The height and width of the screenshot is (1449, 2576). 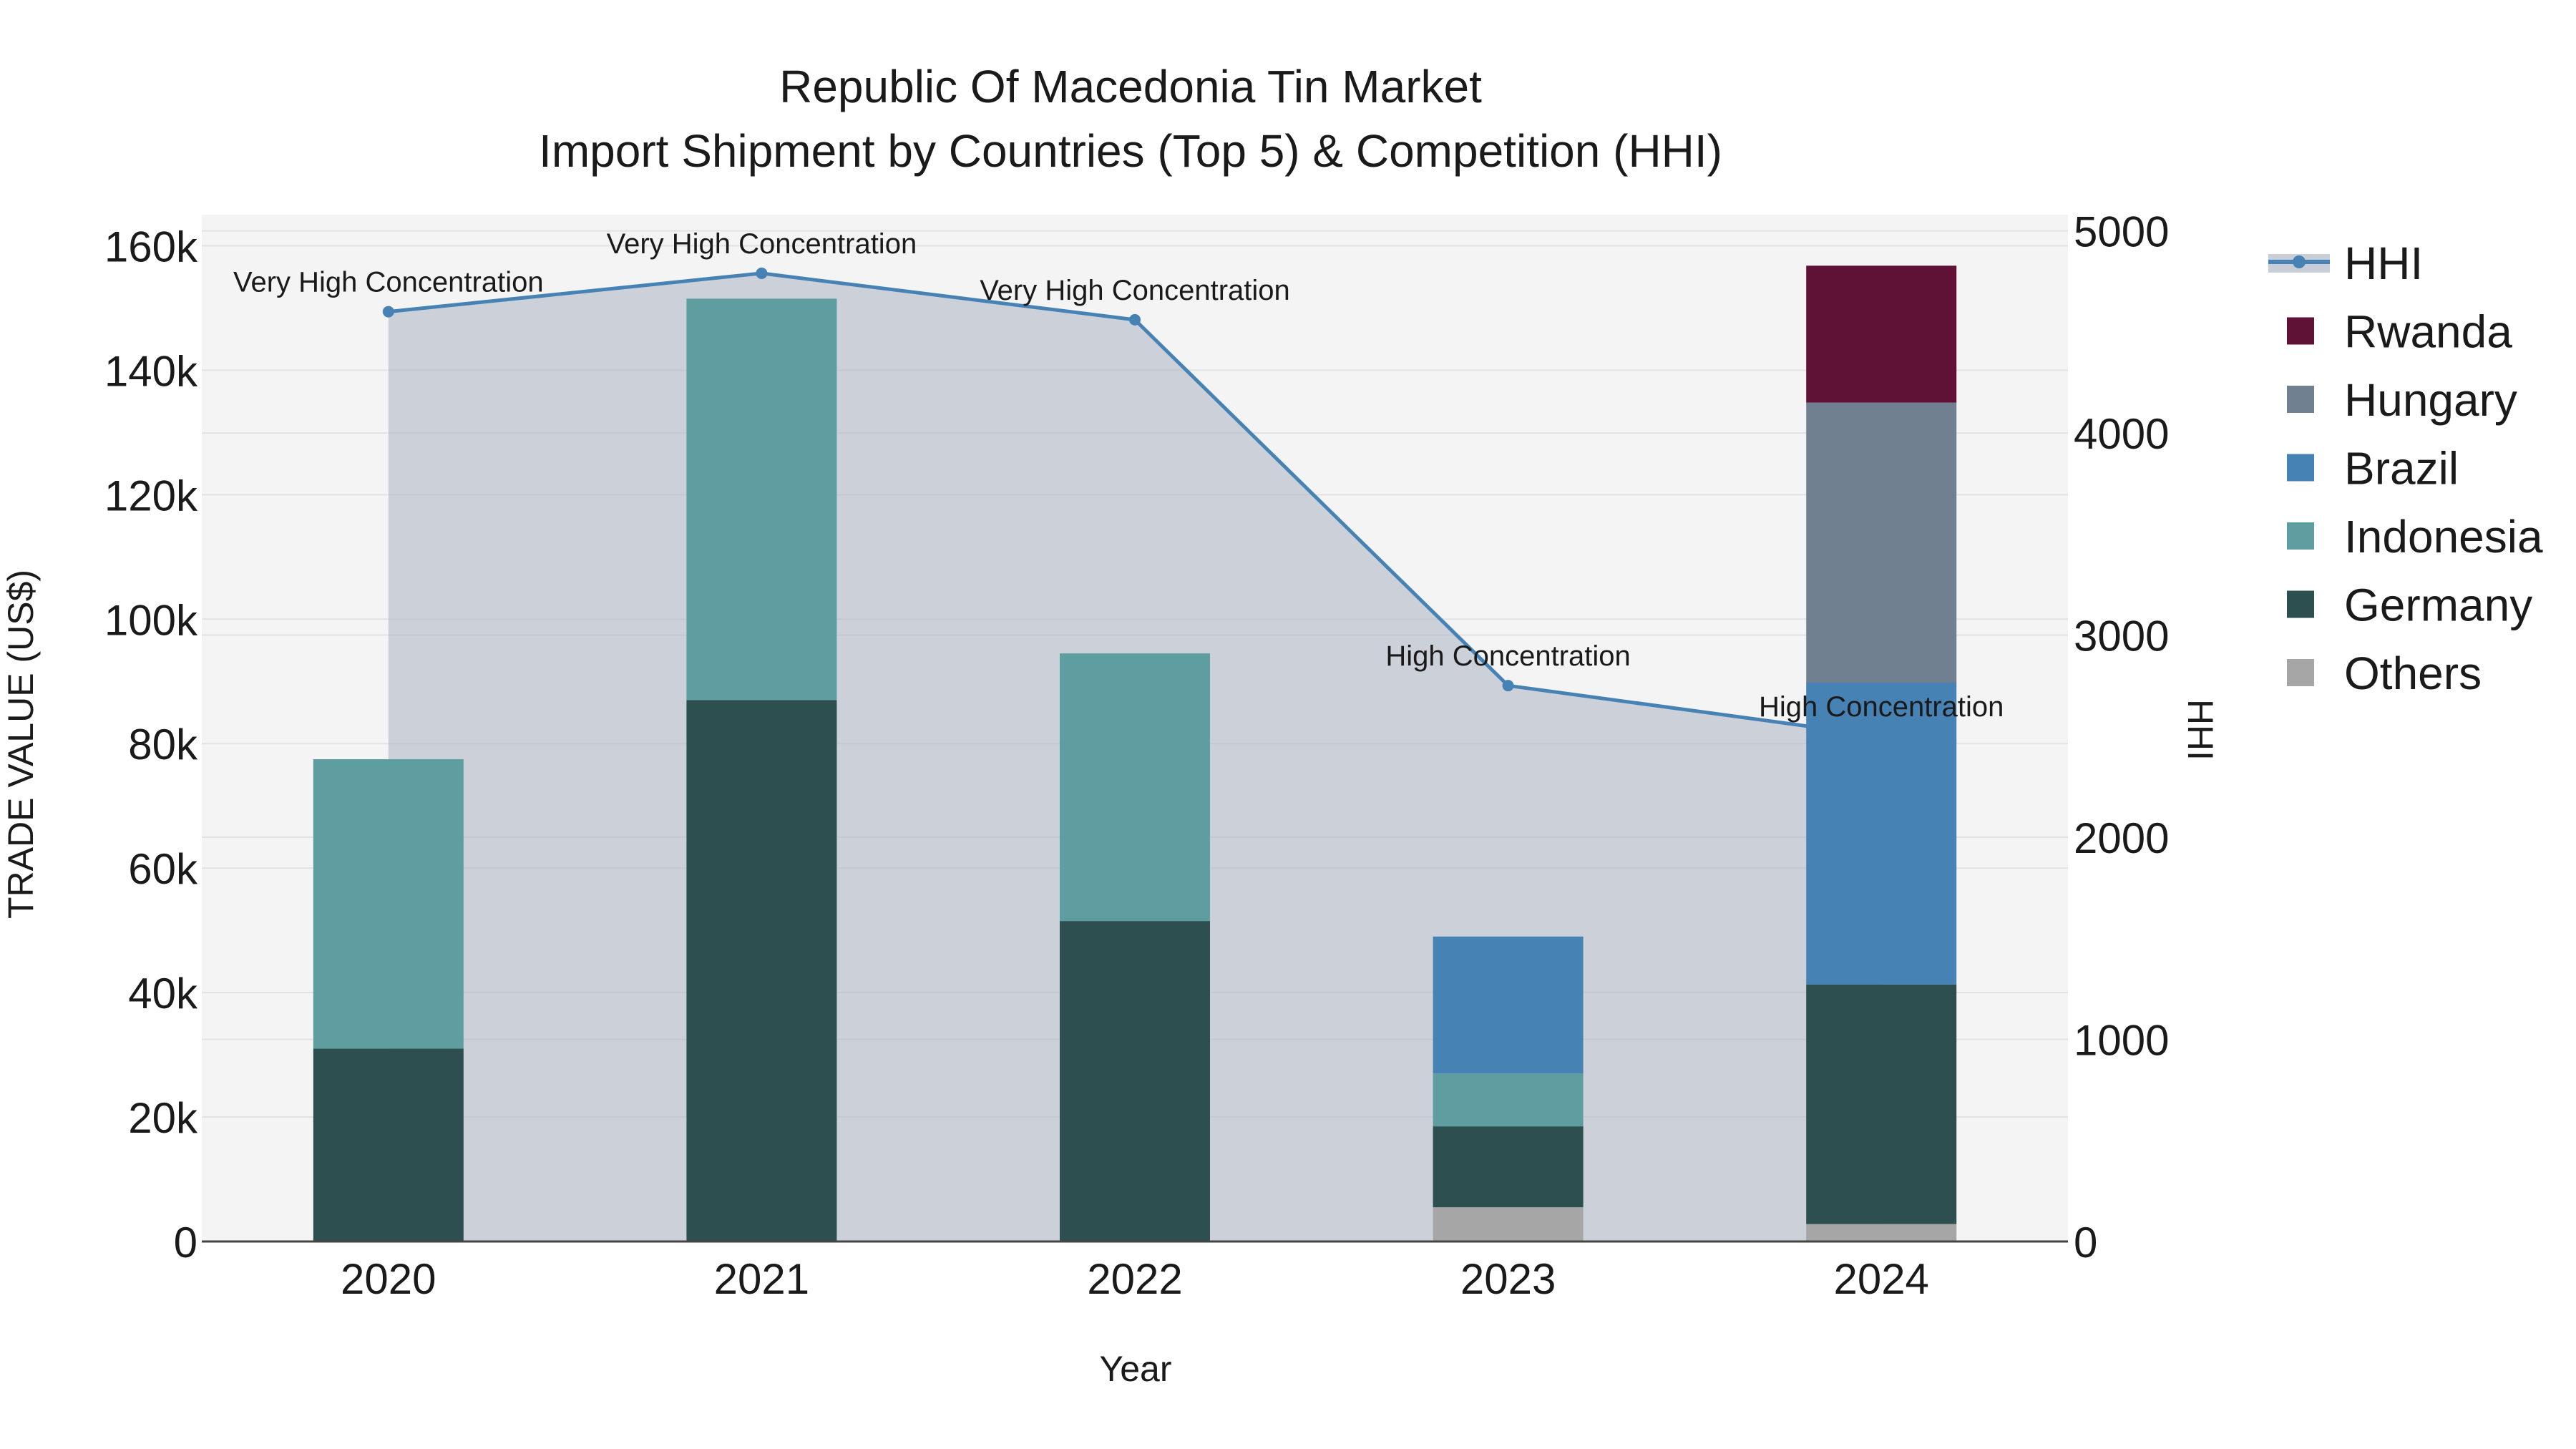 What do you see at coordinates (2121, 636) in the screenshot?
I see `y2-tick-label: 3000` at bounding box center [2121, 636].